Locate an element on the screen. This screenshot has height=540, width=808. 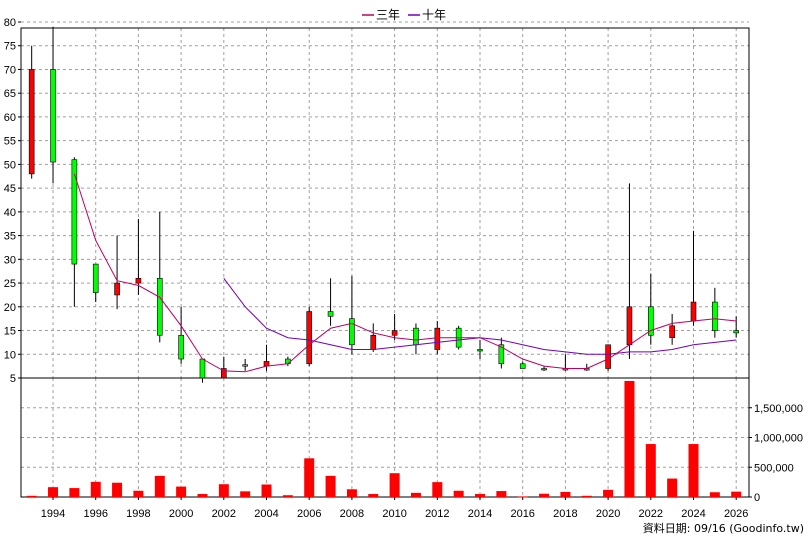
volume-bar-2024 is located at coordinates (693, 470).